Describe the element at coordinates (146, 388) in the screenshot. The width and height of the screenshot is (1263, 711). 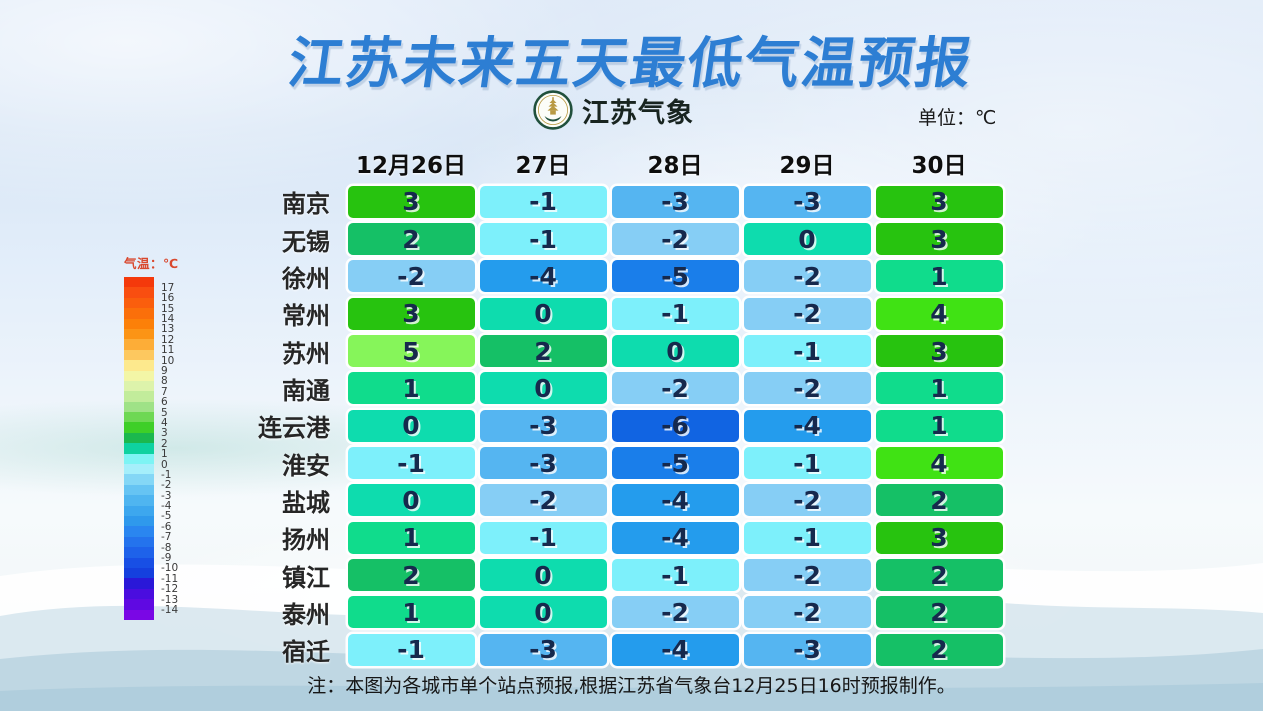
I see `legend-swatch: 7` at that location.